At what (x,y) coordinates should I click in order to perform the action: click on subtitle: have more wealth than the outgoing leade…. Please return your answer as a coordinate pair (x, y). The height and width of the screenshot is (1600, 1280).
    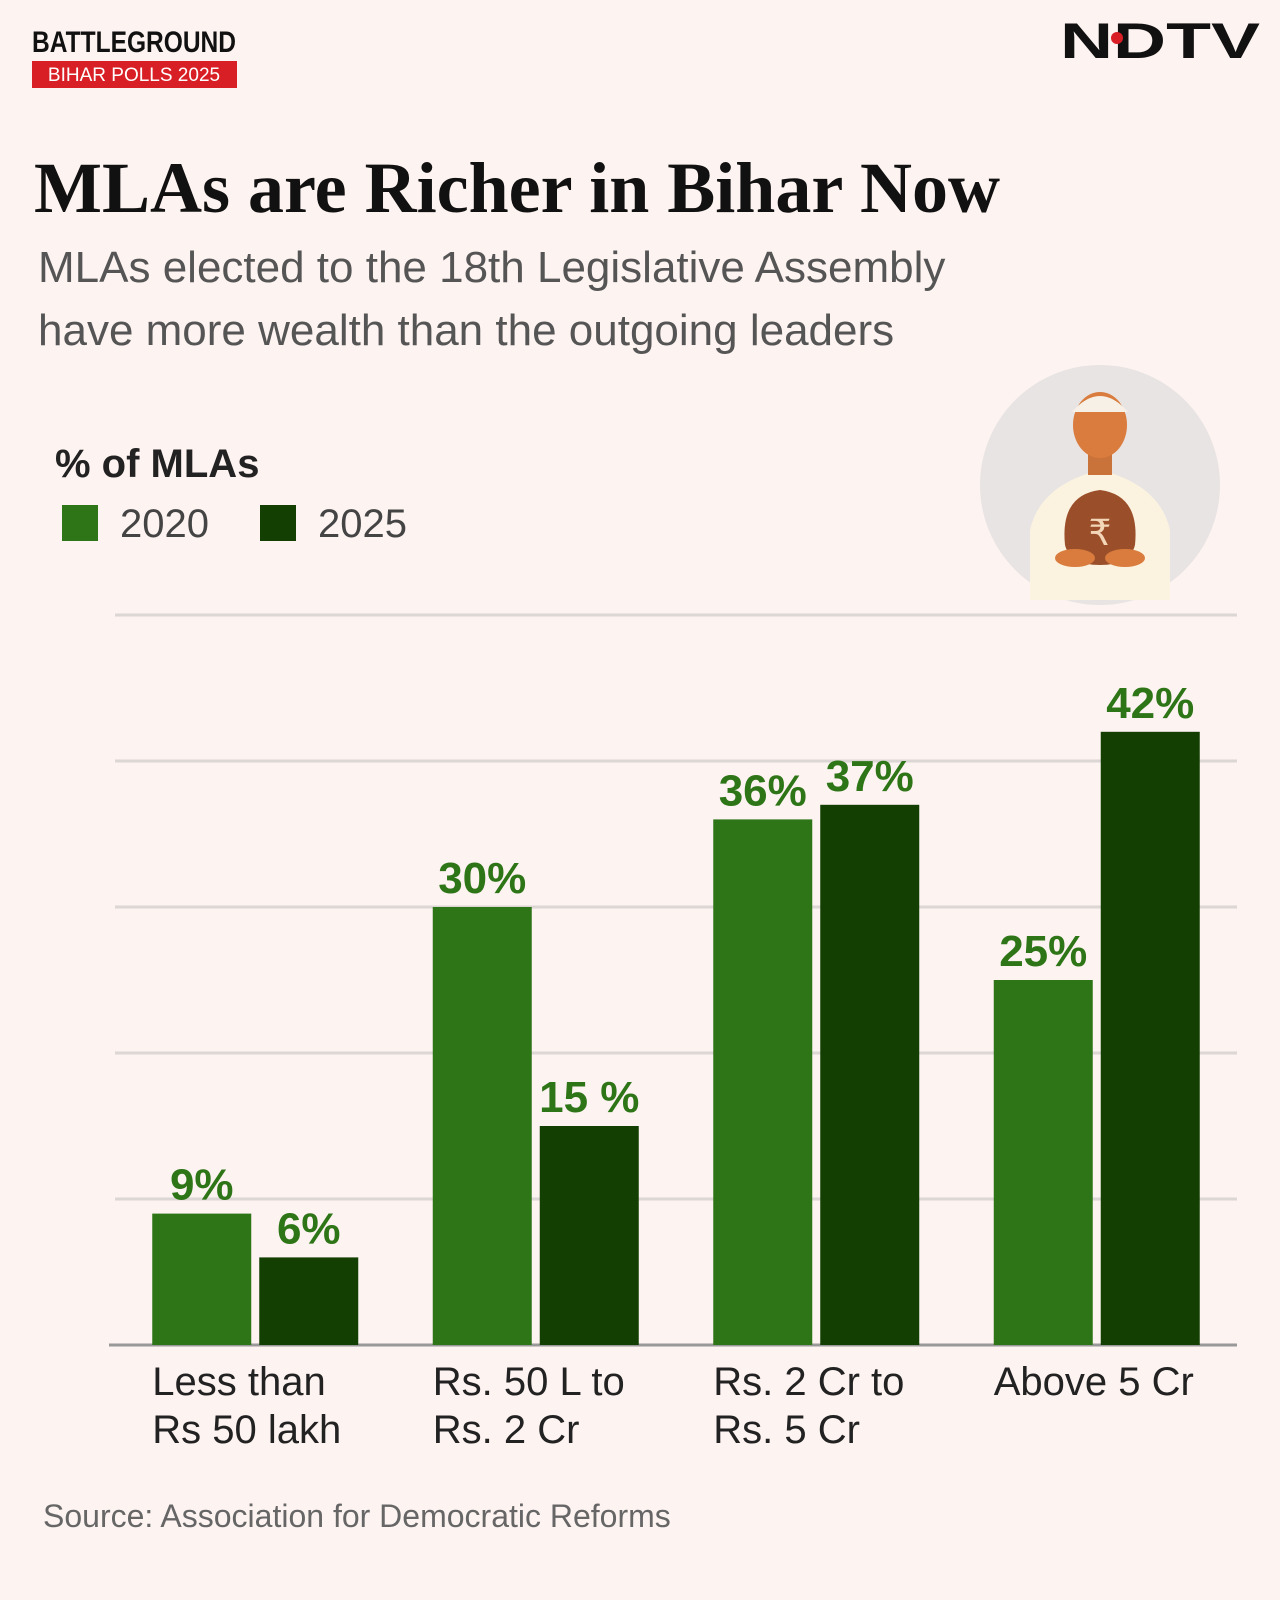
    Looking at the image, I should click on (466, 330).